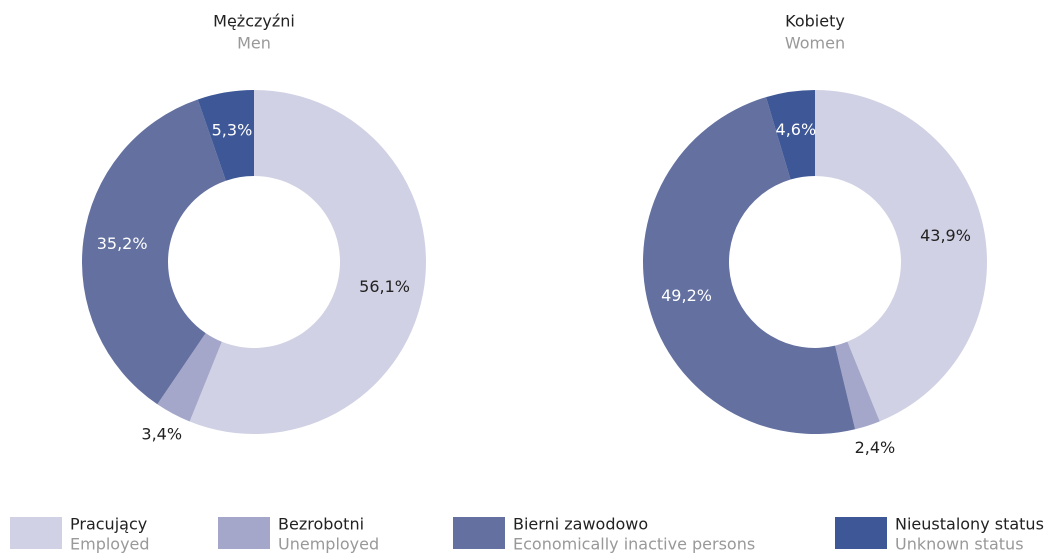 This screenshot has width=1061, height=556. What do you see at coordinates (254, 43) in the screenshot?
I see `chart-subtitle: Men` at bounding box center [254, 43].